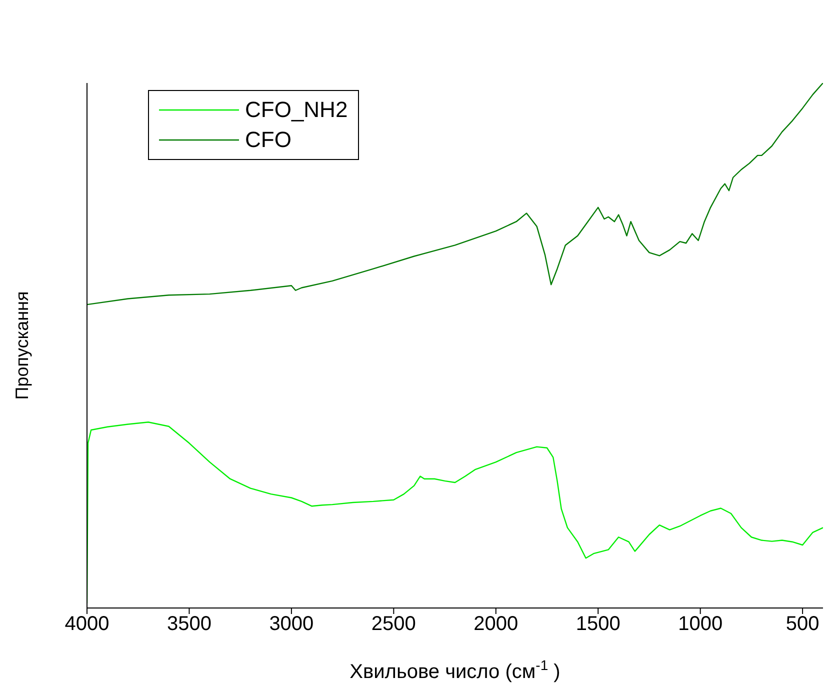 The width and height of the screenshot is (825, 700). Describe the element at coordinates (598, 624) in the screenshot. I see `x-tick-label: 1500` at that location.